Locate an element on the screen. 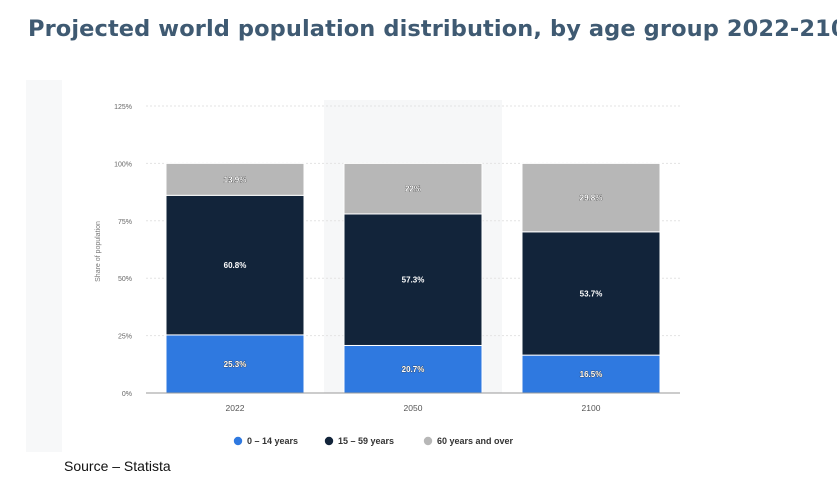  x-tick-label: 2022 is located at coordinates (235, 408).